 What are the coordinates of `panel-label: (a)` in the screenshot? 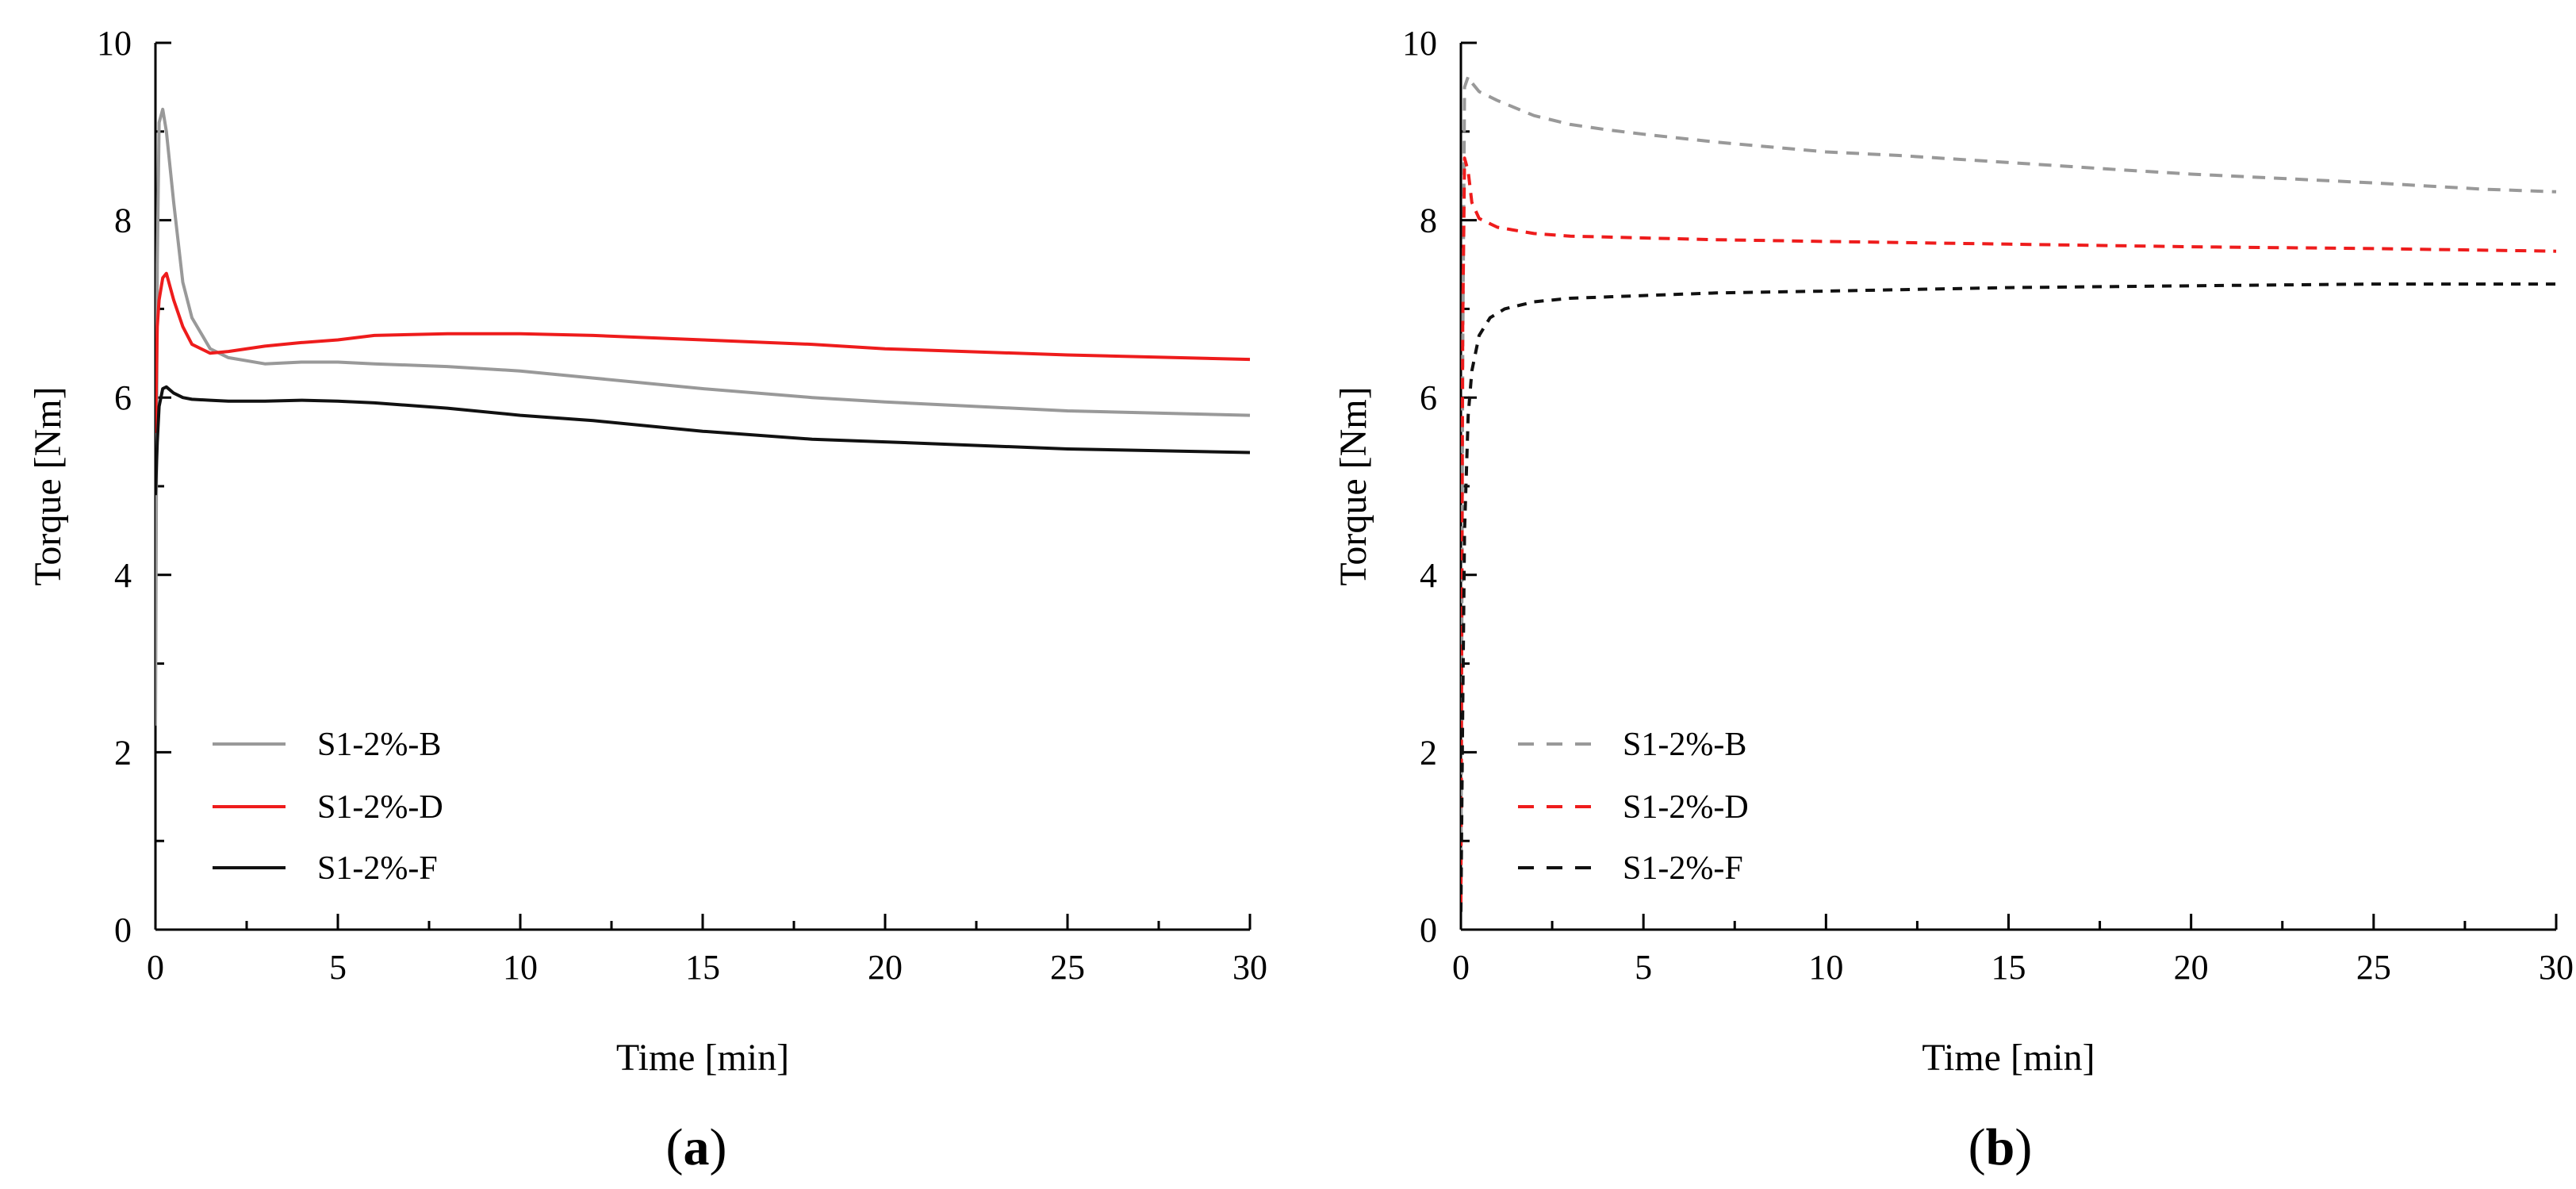 It's located at (697, 1147).